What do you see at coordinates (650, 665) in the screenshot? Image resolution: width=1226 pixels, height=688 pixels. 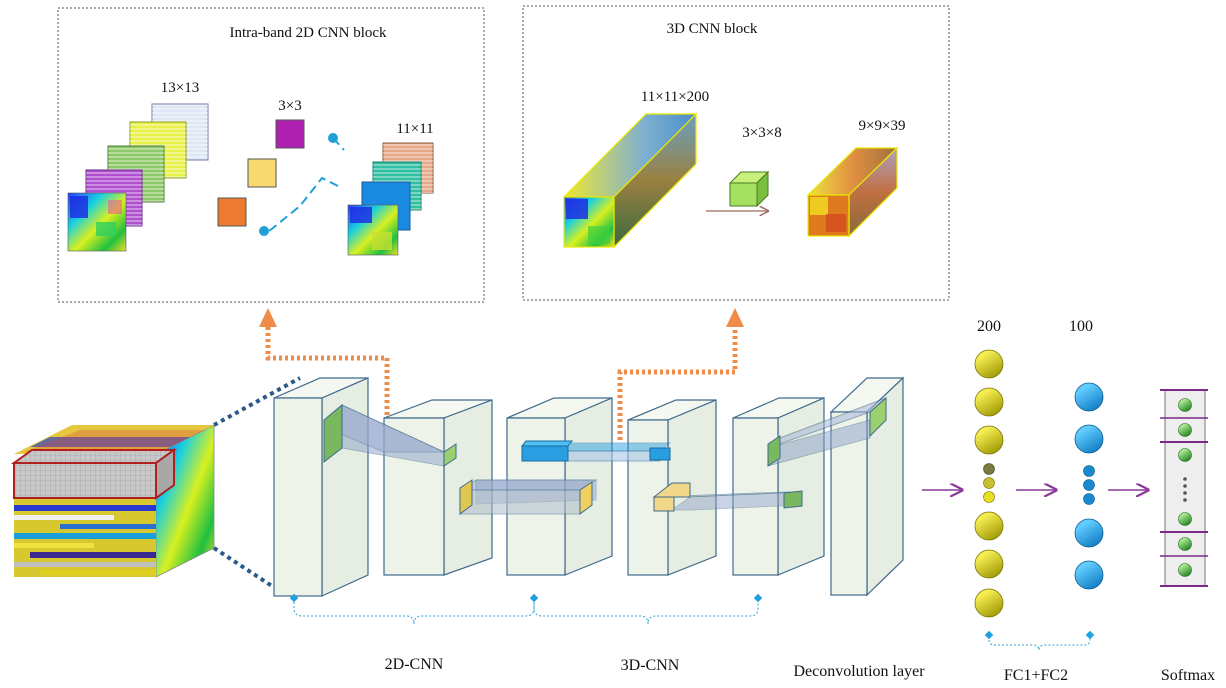 I see `label-3d-cnn: 3D-CNN` at bounding box center [650, 665].